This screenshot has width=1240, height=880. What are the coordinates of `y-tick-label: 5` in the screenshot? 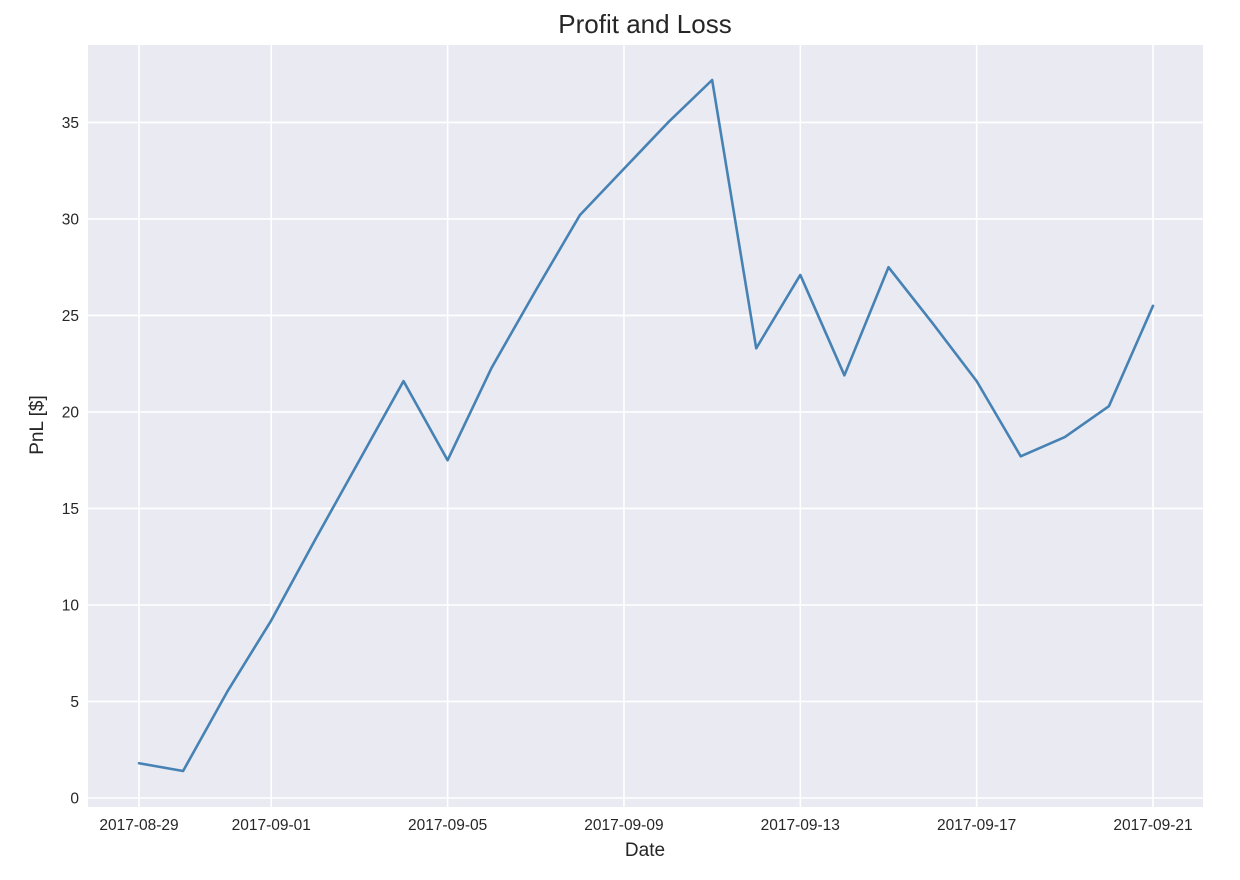 It's located at (74, 702).